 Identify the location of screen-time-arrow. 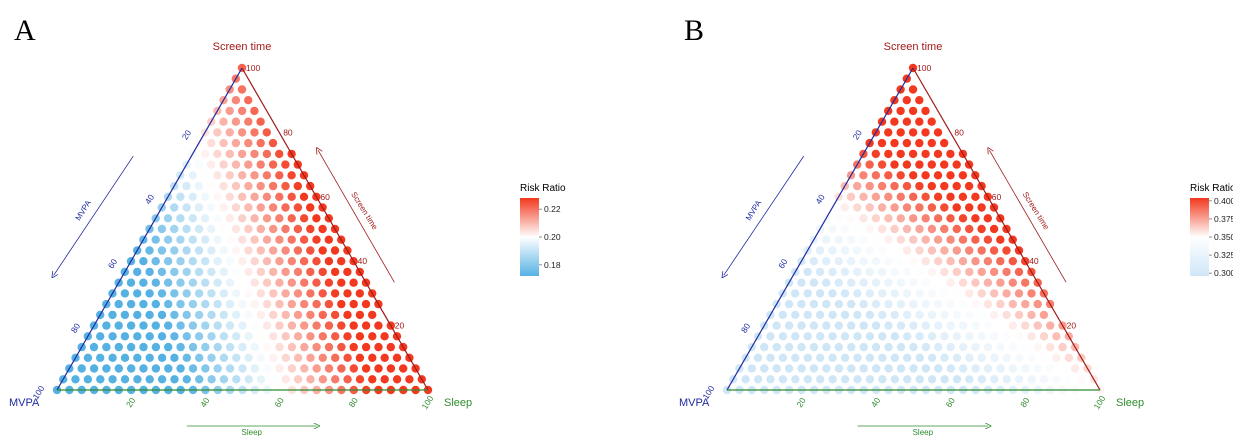
(1028, 216).